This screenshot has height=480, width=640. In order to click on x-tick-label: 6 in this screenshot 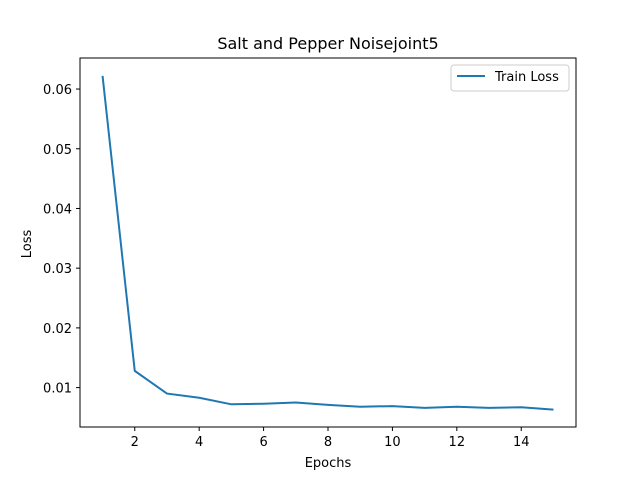, I will do `click(263, 442)`.